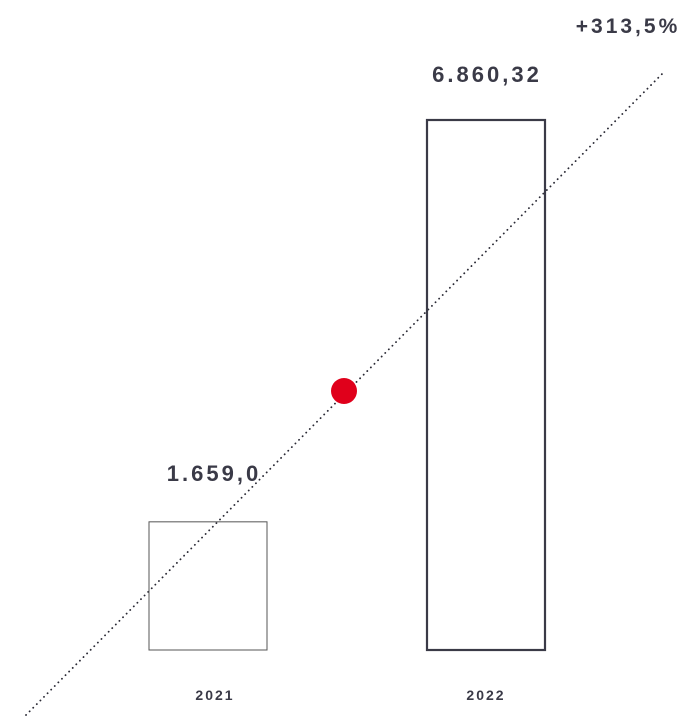 The width and height of the screenshot is (696, 720). Describe the element at coordinates (485, 695) in the screenshot. I see `category-label-2022: 2022` at that location.